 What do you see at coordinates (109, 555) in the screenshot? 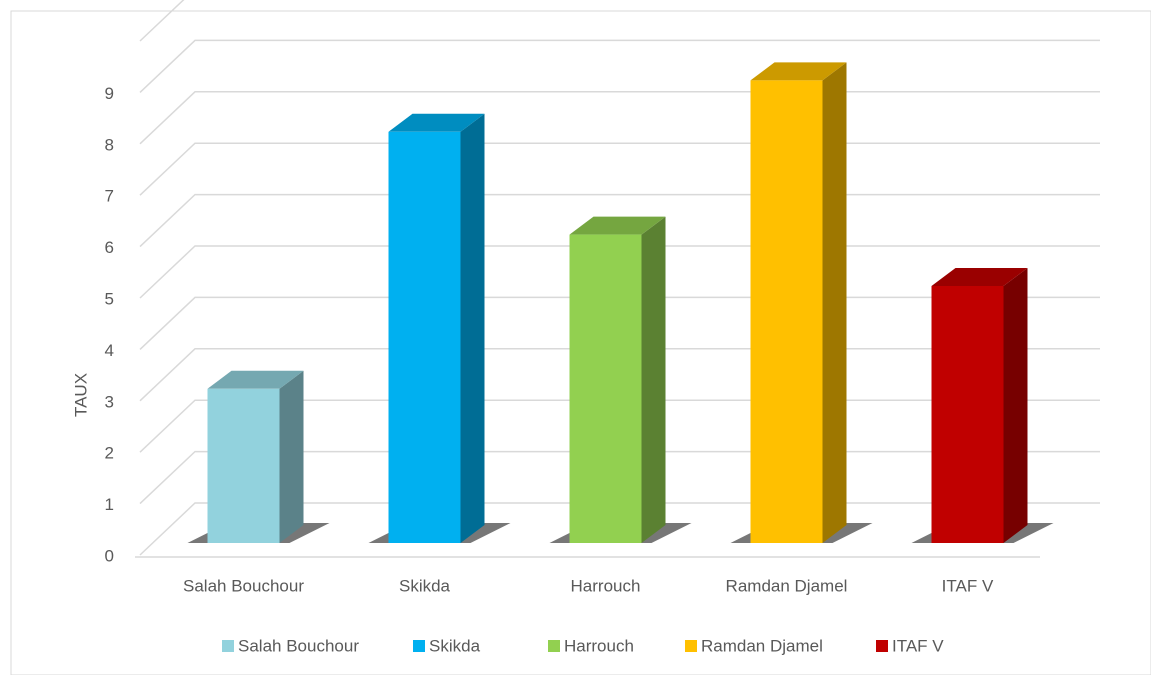
I see `y-tick-label: 0` at bounding box center [109, 555].